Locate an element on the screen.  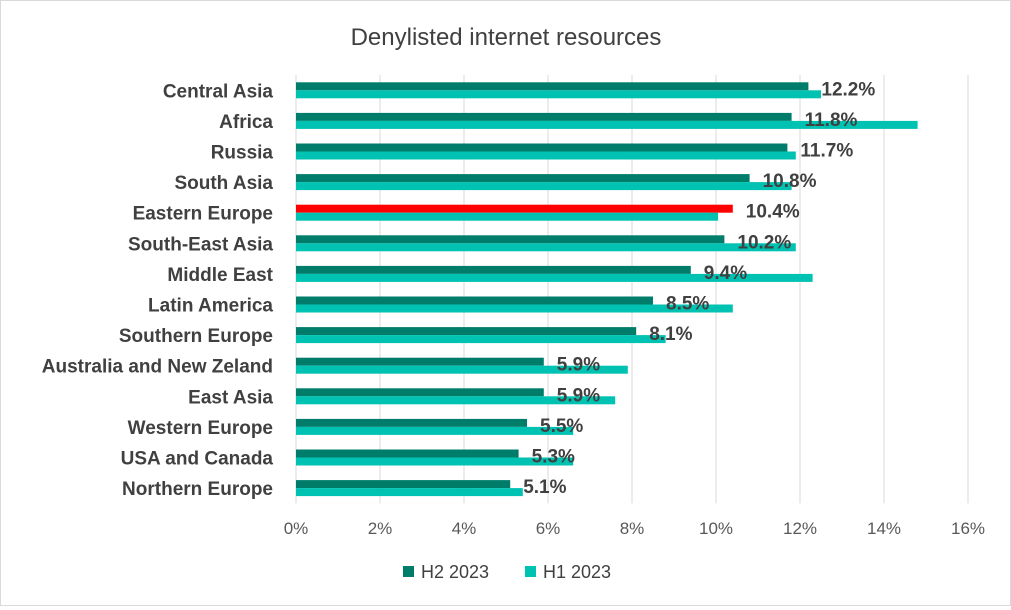
category-label: USA and Canada is located at coordinates (197, 459).